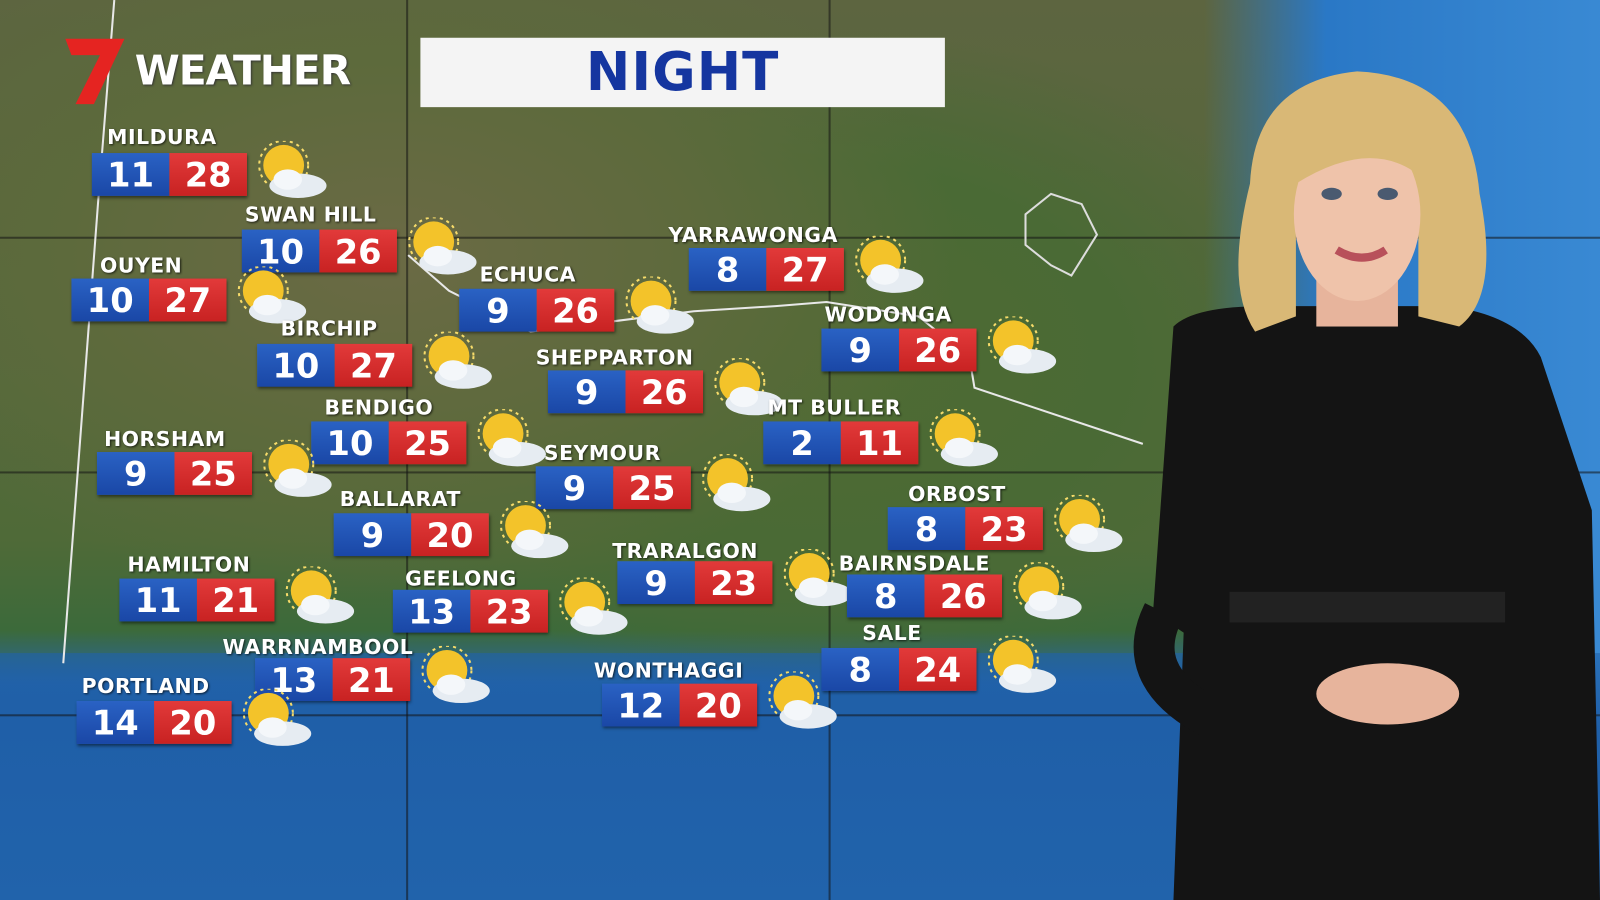  Describe the element at coordinates (802, 443) in the screenshot. I see `min-temp: 2` at that location.